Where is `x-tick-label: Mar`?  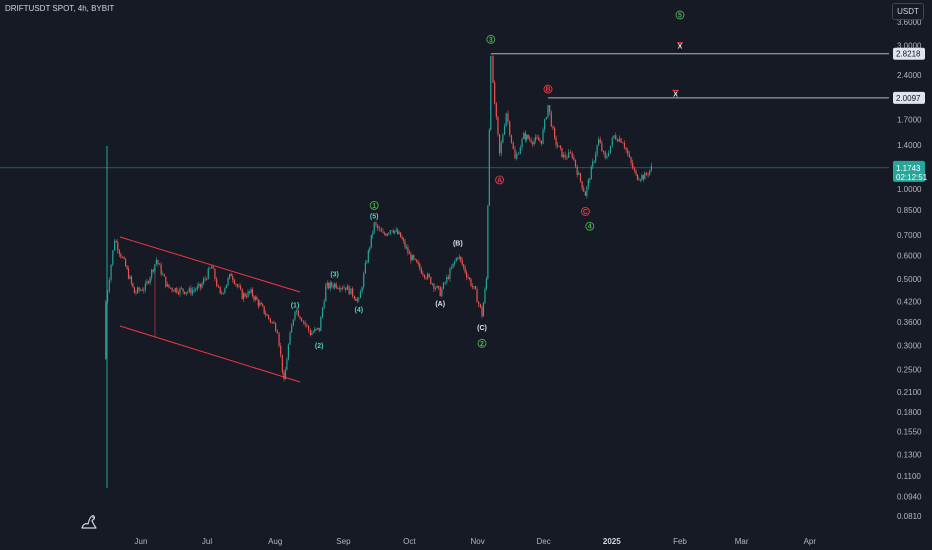 x-tick-label: Mar is located at coordinates (742, 541).